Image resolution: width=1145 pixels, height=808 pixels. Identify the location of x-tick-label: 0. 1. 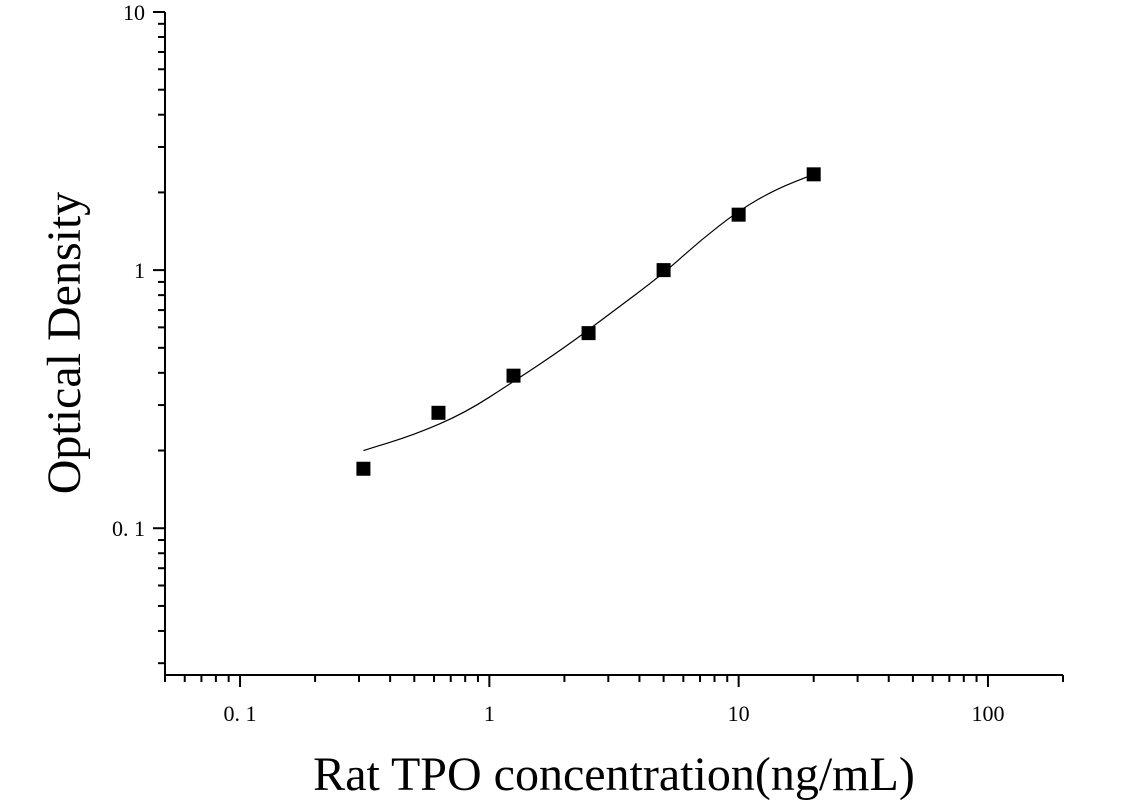
(240, 713).